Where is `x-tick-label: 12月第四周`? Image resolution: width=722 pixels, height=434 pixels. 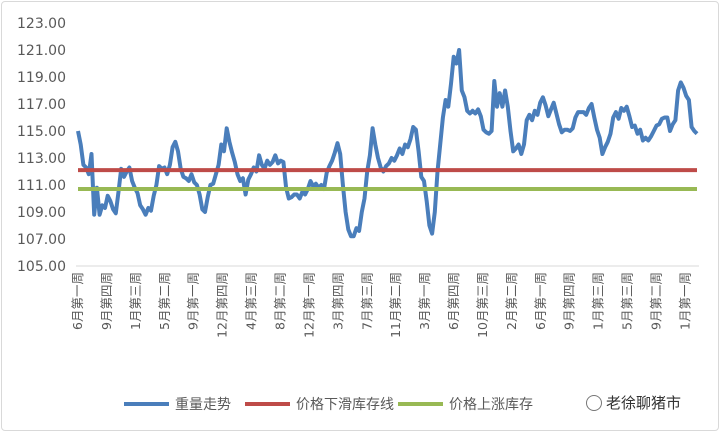
x-tick-label: 12月第四周 is located at coordinates (222, 305).